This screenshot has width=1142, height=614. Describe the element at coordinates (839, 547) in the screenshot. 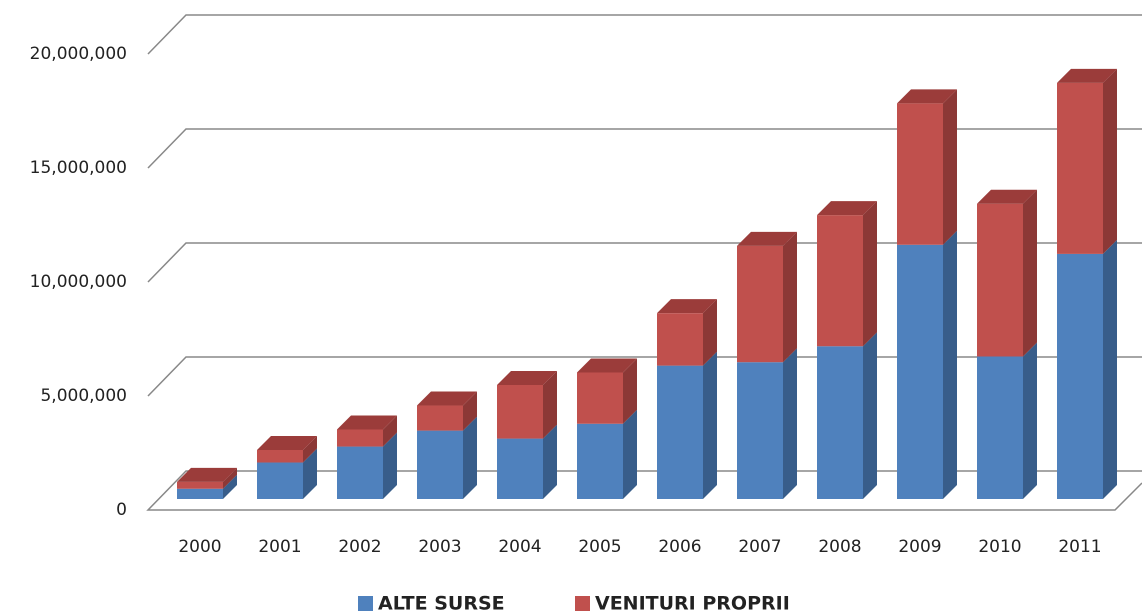

I see `x-tick-label: 2008` at that location.